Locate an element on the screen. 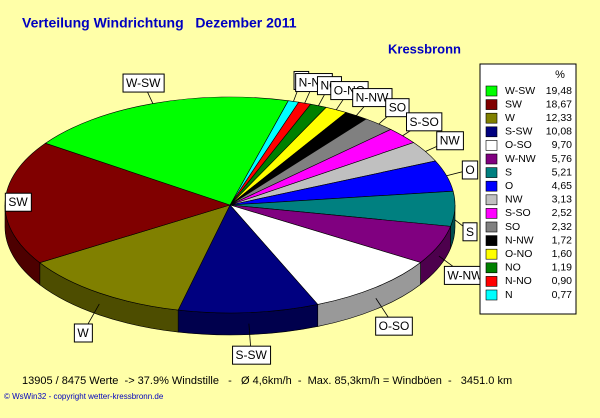 The height and width of the screenshot is (418, 600). legend-label: W-SW is located at coordinates (520, 91).